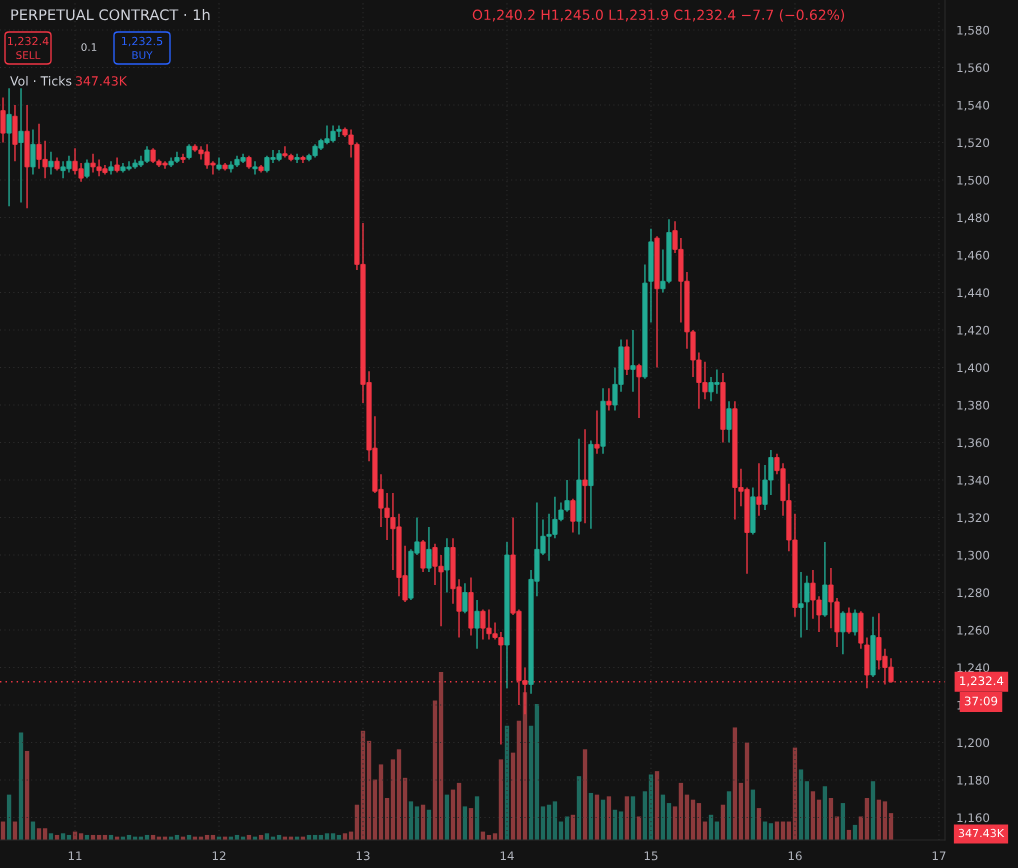  What do you see at coordinates (219, 856) in the screenshot?
I see `x-tick-label: 12` at bounding box center [219, 856].